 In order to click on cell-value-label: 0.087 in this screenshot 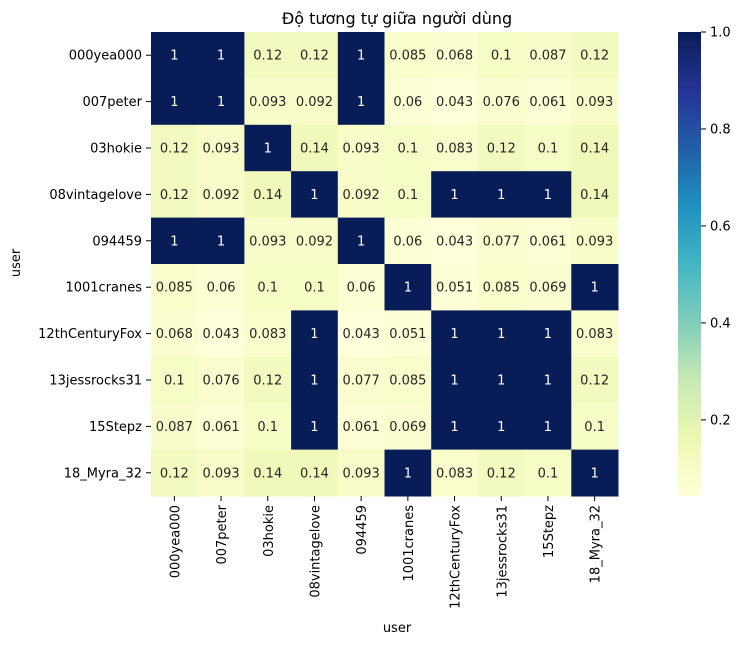, I will do `click(174, 427)`.